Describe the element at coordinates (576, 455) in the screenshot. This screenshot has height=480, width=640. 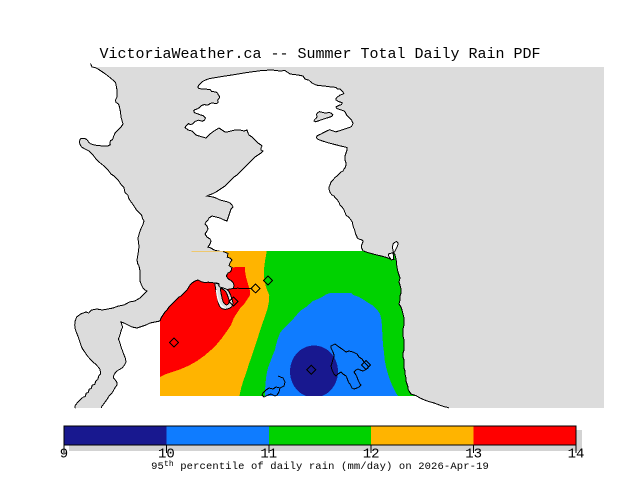
I see `svg-text: 14` at that location.